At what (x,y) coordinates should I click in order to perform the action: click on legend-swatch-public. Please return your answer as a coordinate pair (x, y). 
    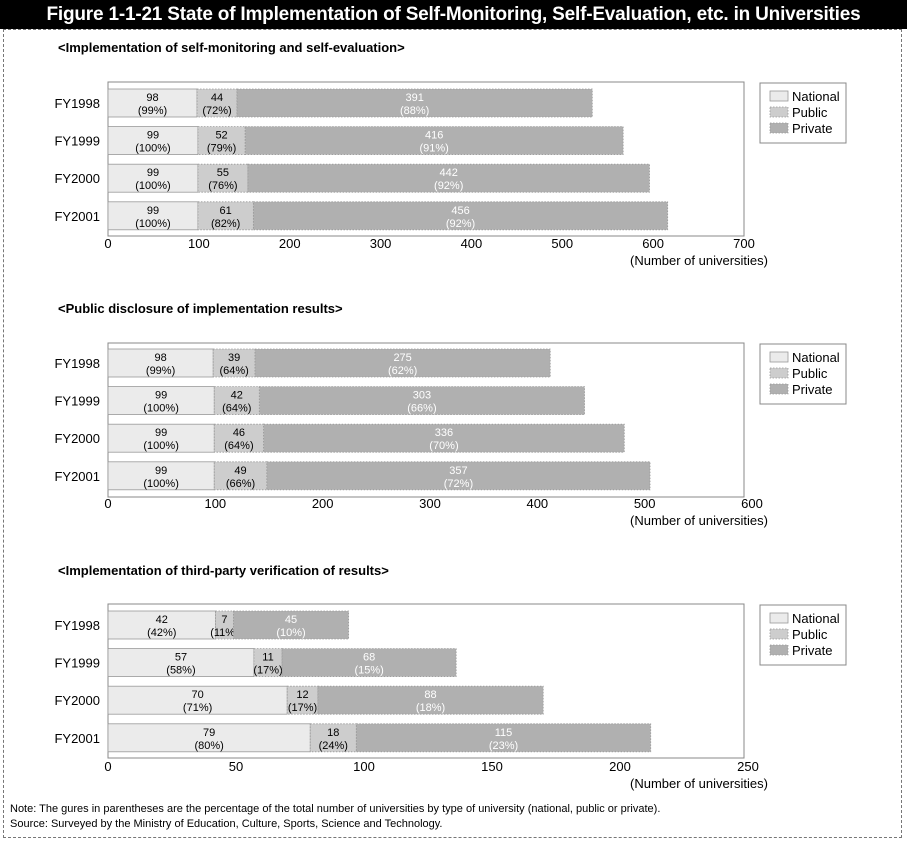
    Looking at the image, I should click on (779, 634).